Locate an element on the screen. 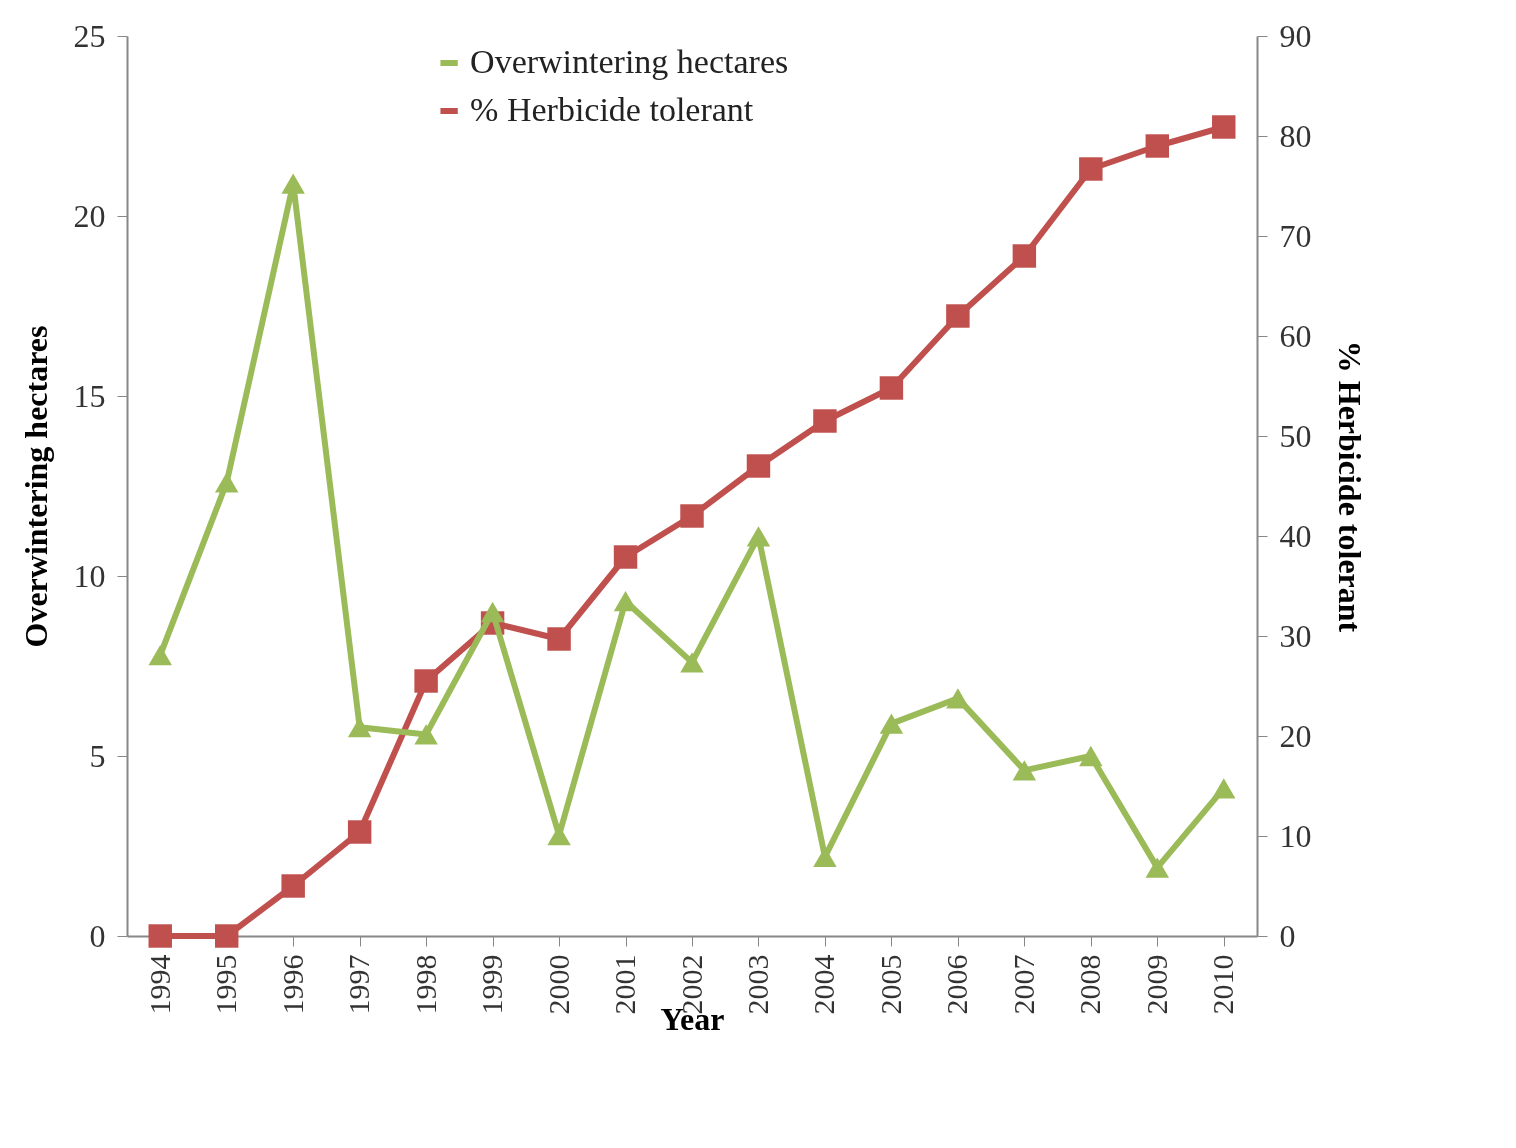 The image size is (1516, 1148). x-tick-label: 2010 is located at coordinates (1223, 984).